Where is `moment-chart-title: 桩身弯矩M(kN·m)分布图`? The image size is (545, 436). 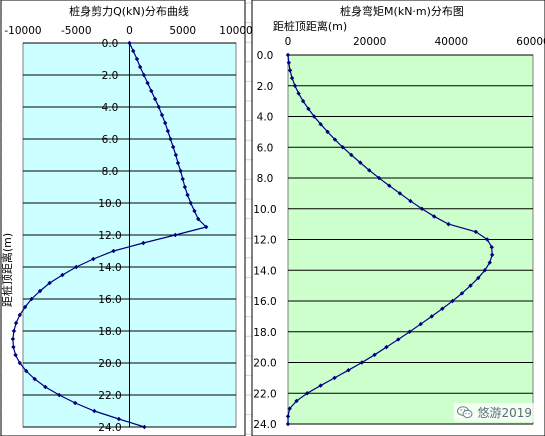
moment-chart-title: 桩身弯矩M(kN·m)分布图 is located at coordinates (402, 11).